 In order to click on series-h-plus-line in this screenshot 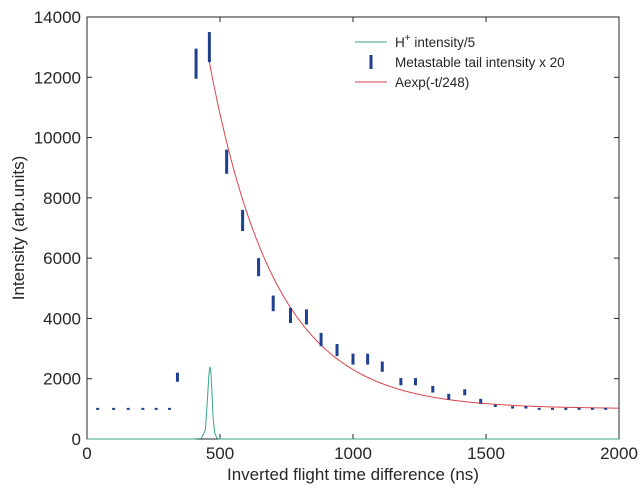, I will do `click(353, 403)`.